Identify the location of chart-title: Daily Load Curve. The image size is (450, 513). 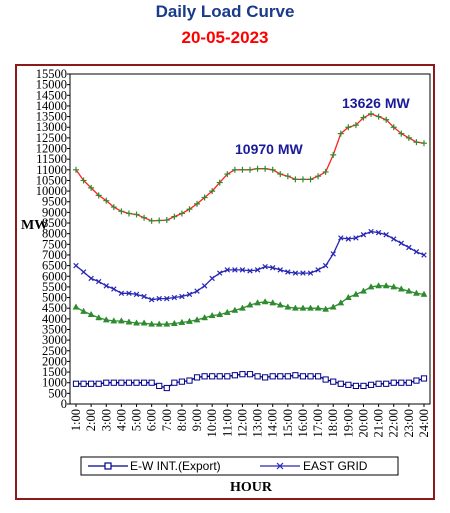
(225, 11).